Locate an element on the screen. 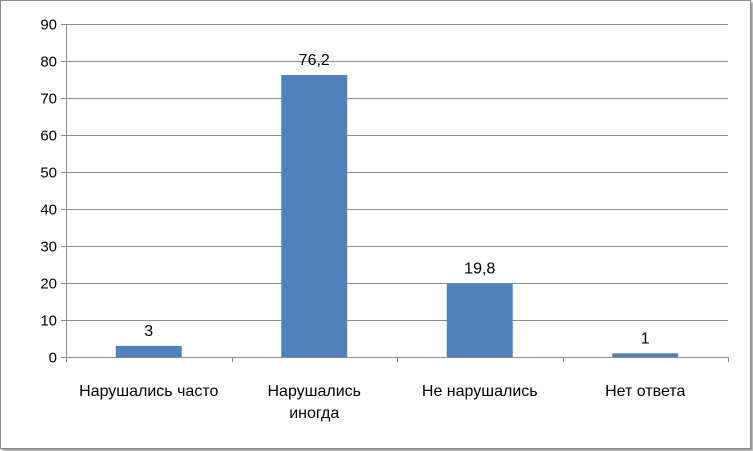  x-category-label: Нарушались часто is located at coordinates (148, 391).